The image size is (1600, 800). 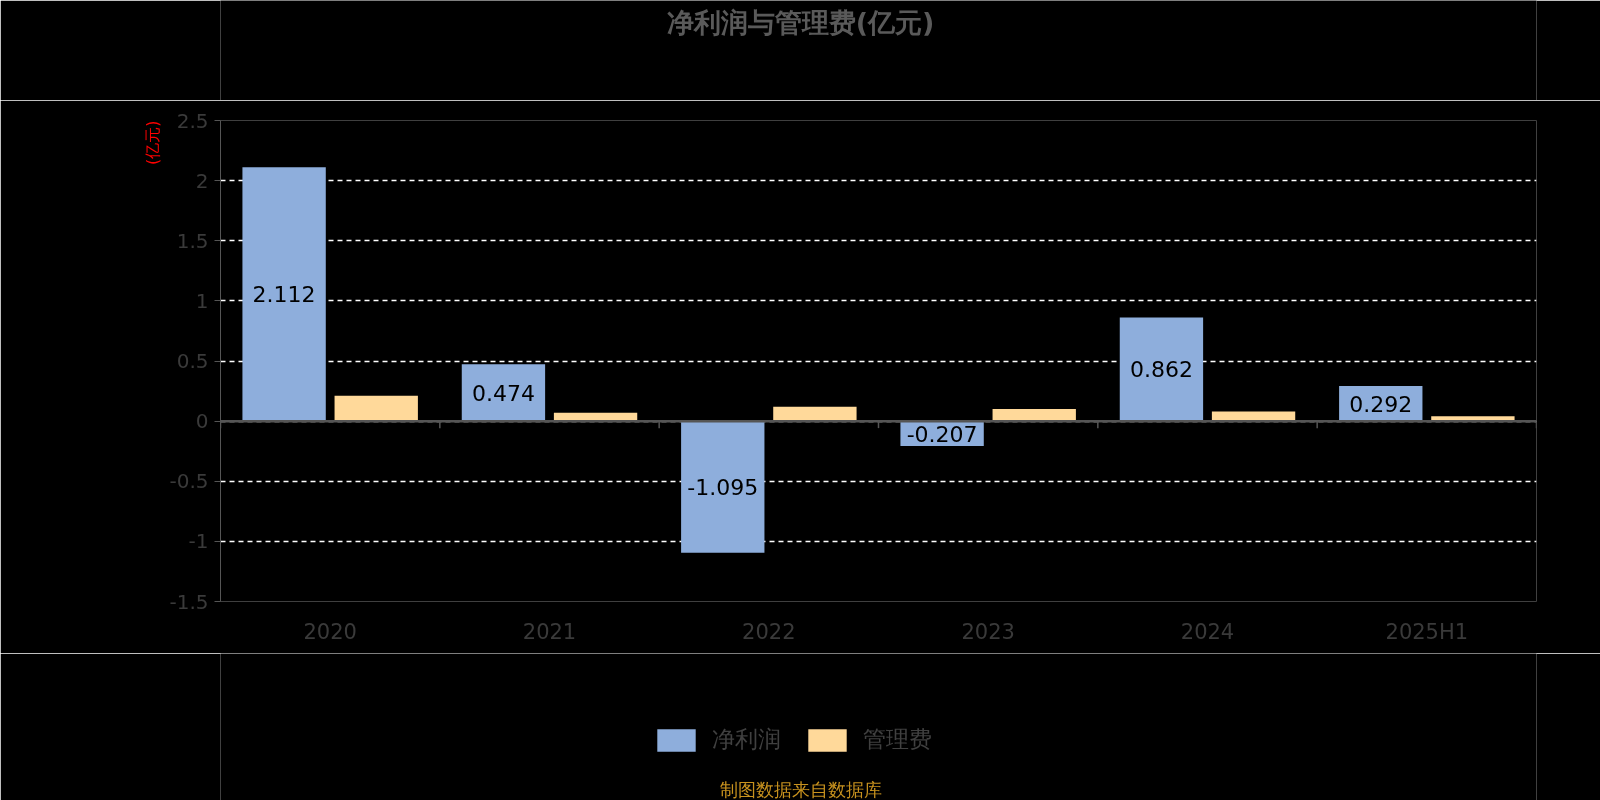 What do you see at coordinates (192, 361) in the screenshot?
I see `y-tick-label: 0.5` at bounding box center [192, 361].